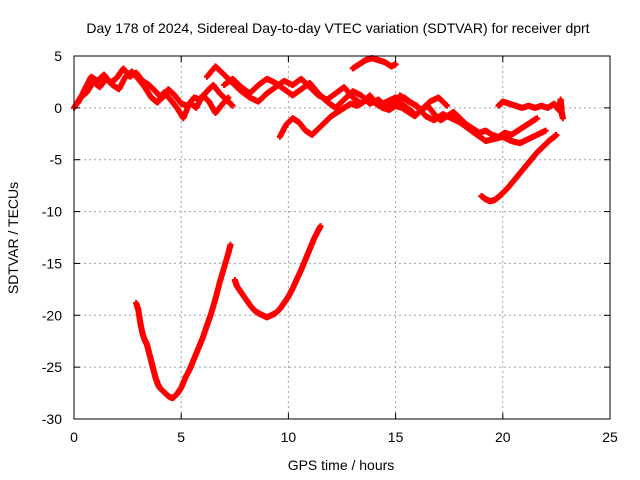 The height and width of the screenshot is (480, 640). I want to click on series-cluster-g, so click(374, 63).